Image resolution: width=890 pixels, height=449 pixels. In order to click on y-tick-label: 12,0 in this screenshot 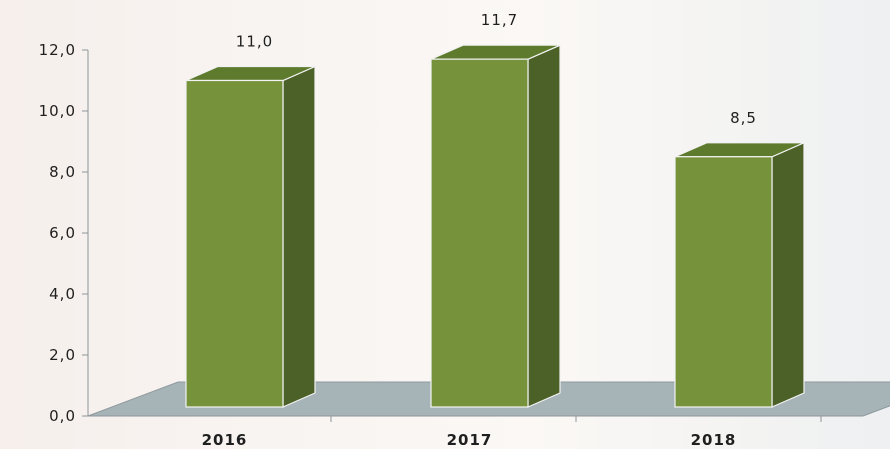, I will do `click(57, 50)`.